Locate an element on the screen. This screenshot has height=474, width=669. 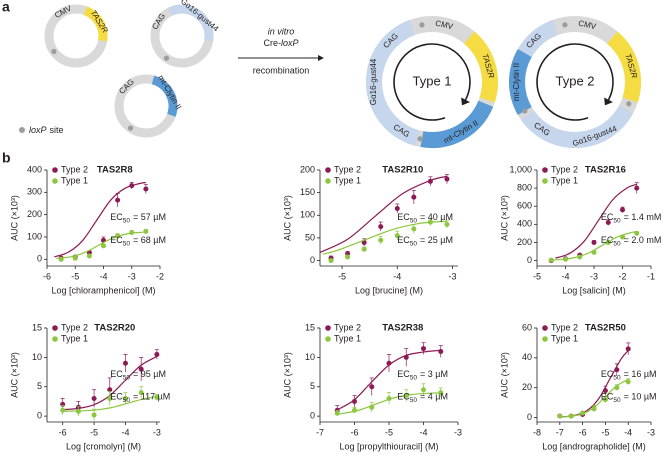
chart-title: TAS2R50 is located at coordinates (605, 328).